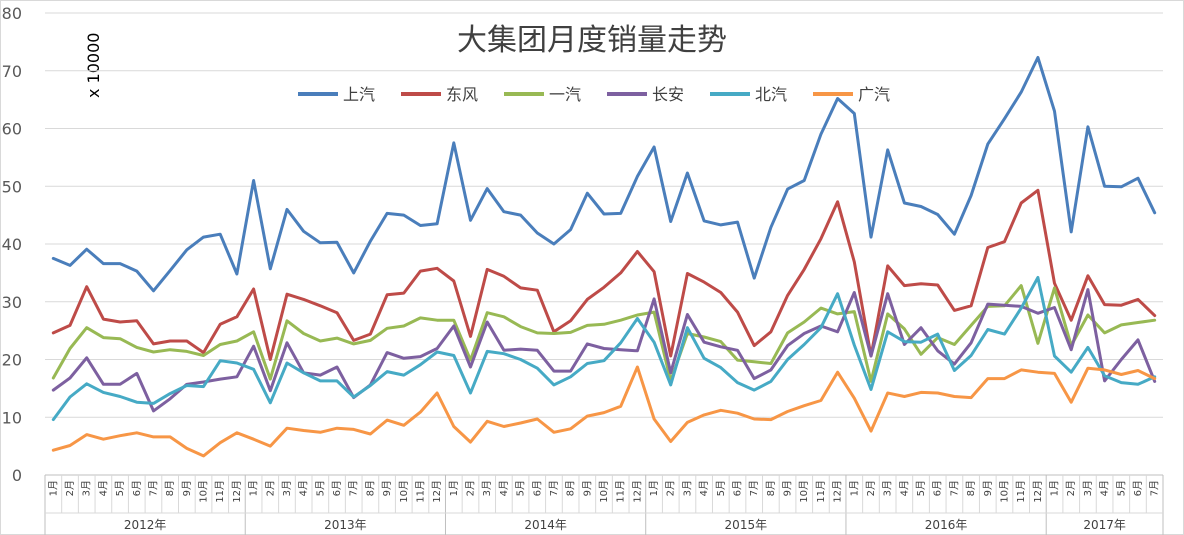  Describe the element at coordinates (93, 65) in the screenshot. I see `unit-note: x 10000` at that location.